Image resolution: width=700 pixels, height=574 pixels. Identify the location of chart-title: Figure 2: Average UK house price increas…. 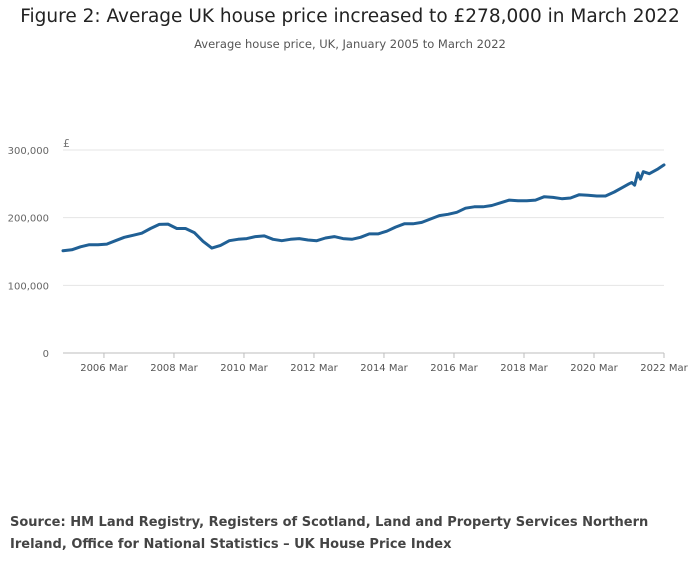
(350, 16).